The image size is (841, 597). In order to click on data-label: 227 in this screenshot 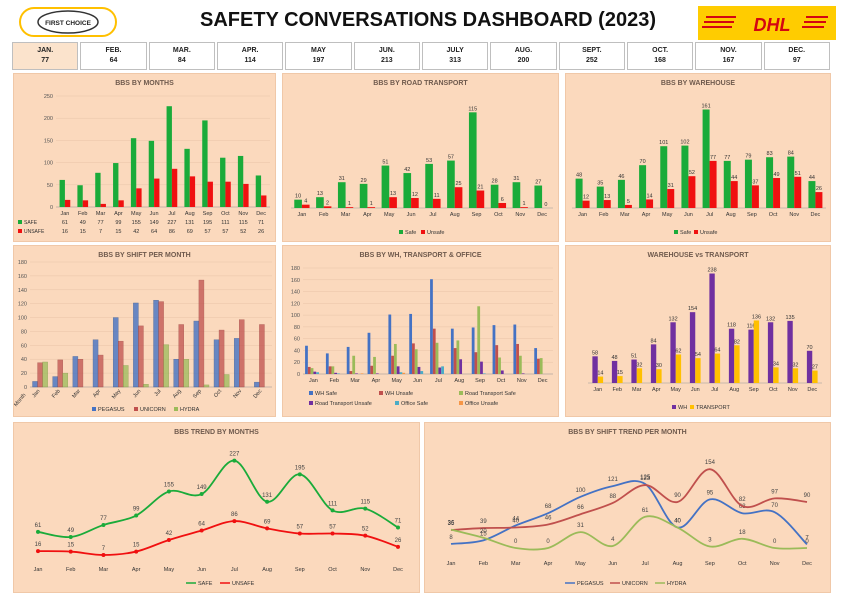, I will do `click(234, 455)`.